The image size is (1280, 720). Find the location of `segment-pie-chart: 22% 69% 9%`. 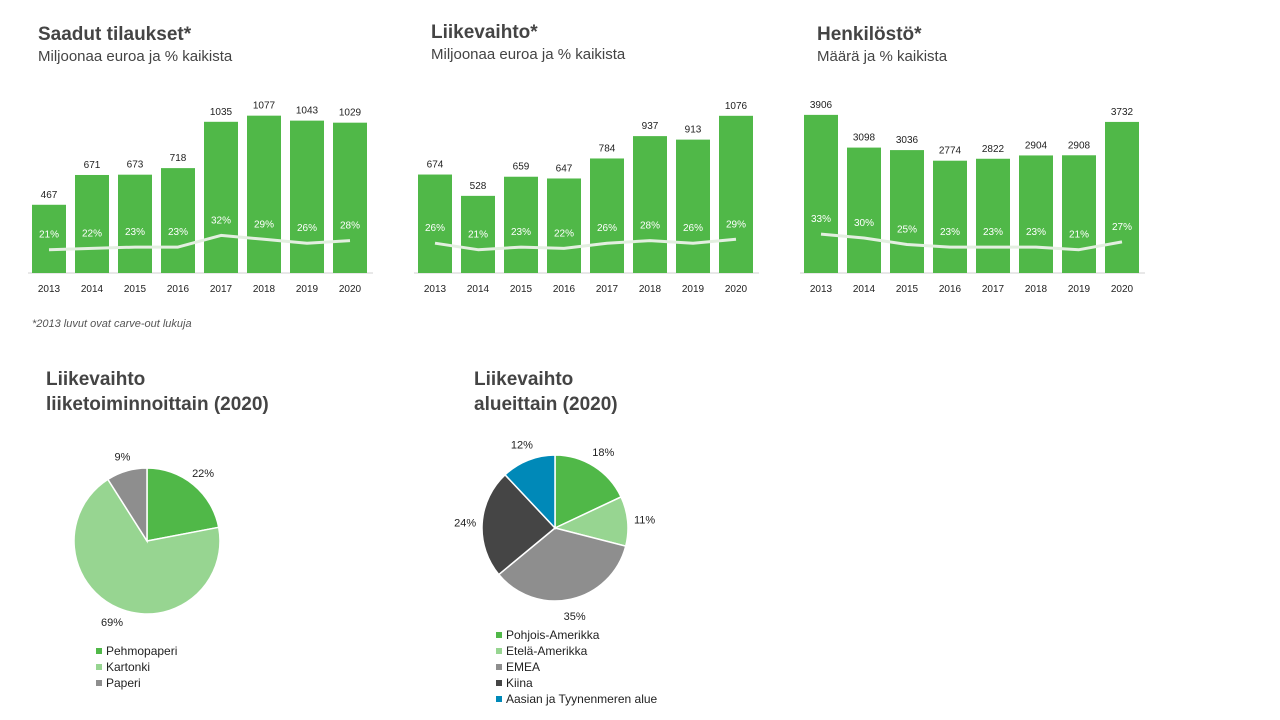

segment-pie-chart: 22% 69% 9% is located at coordinates (147, 540).